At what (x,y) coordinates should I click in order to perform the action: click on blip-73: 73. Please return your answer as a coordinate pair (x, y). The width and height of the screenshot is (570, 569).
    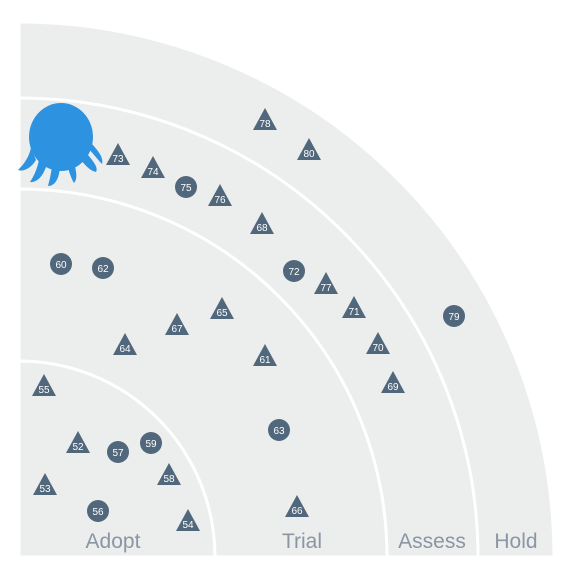
    Looking at the image, I should click on (118, 154).